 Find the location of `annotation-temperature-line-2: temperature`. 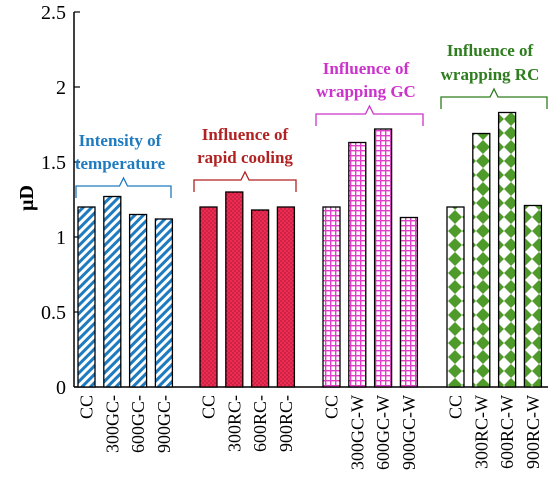

annotation-temperature-line-2: temperature is located at coordinates (120, 163).